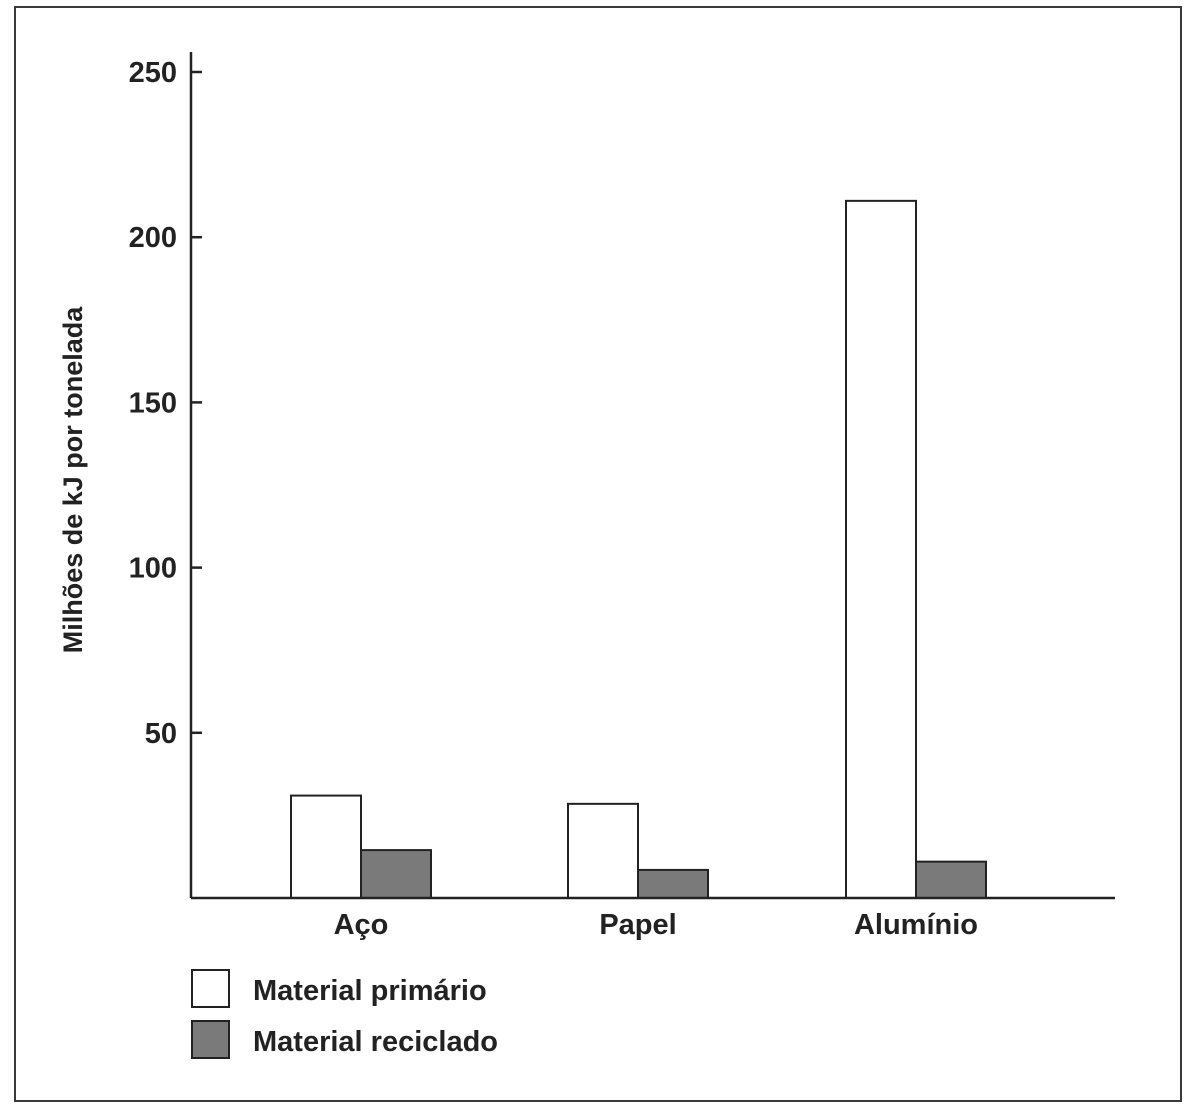 The height and width of the screenshot is (1113, 1200). What do you see at coordinates (370, 991) in the screenshot?
I see `legend-label: Material primário` at bounding box center [370, 991].